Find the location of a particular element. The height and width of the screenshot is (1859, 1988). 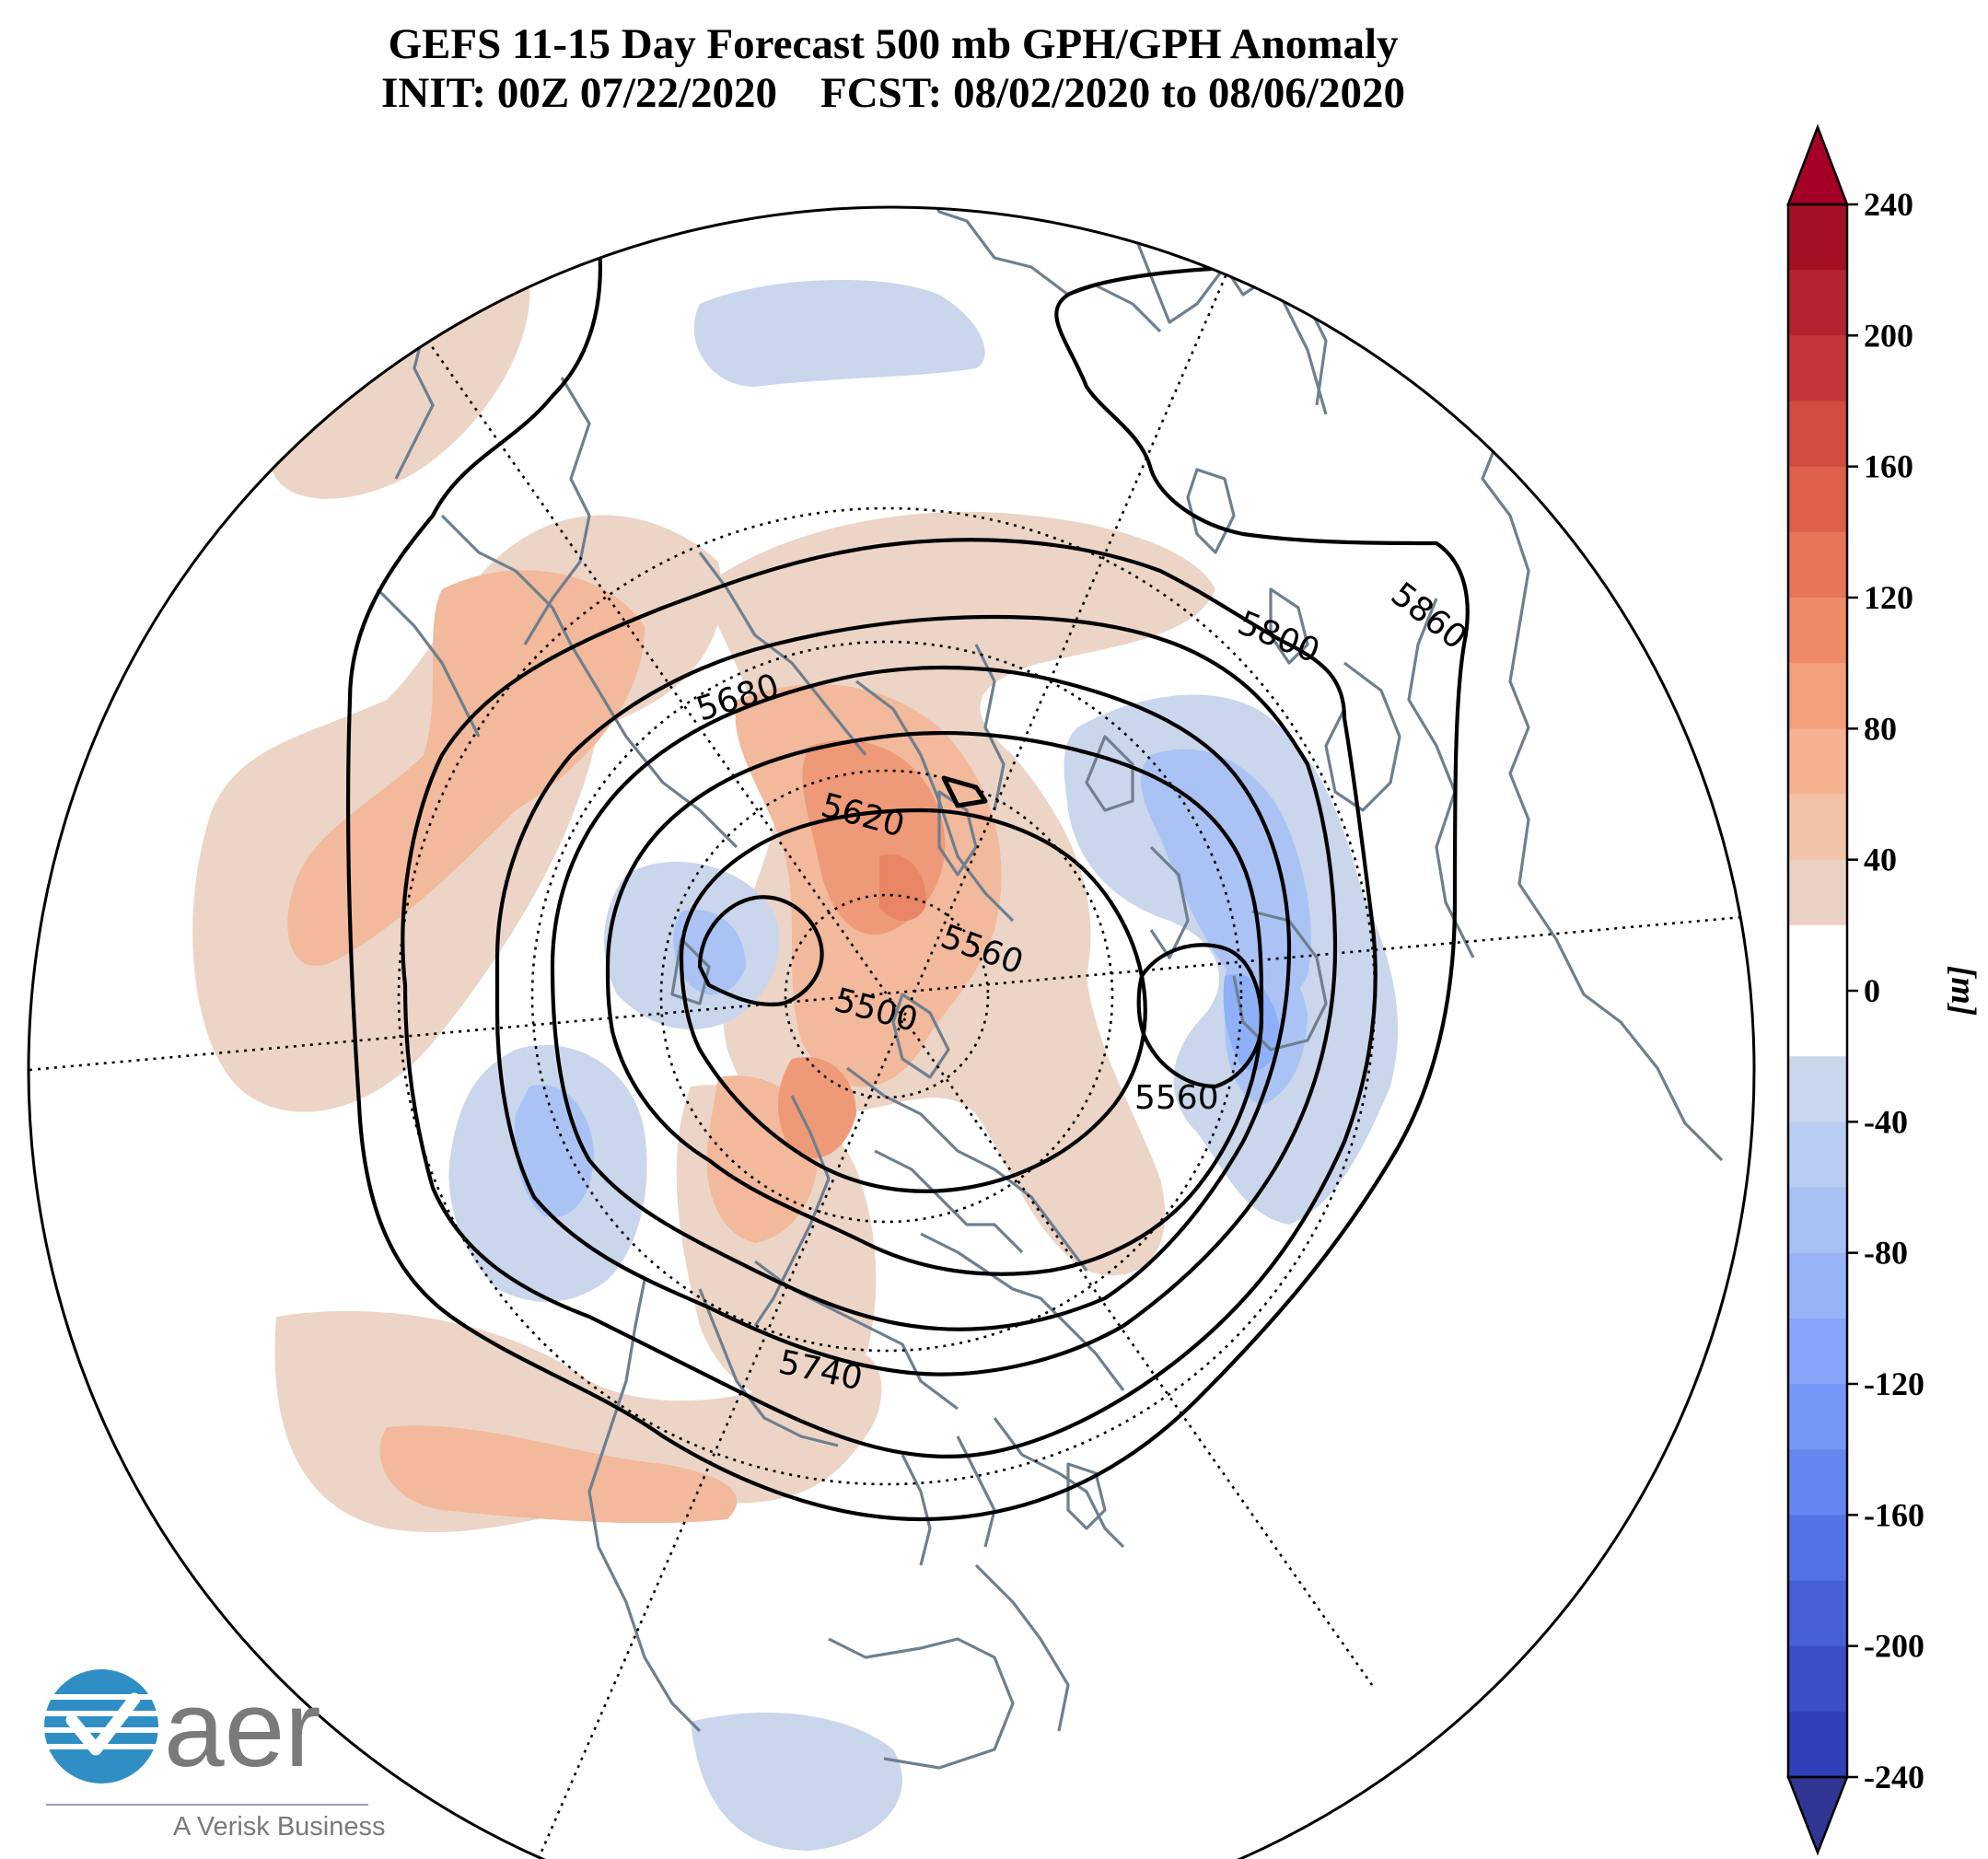

colorbar-tick-label: 200 is located at coordinates (1889, 335).